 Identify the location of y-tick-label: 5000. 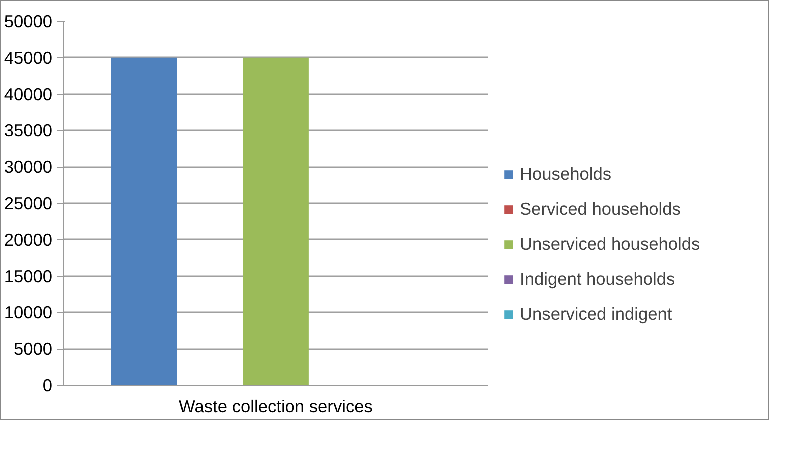
(33, 349).